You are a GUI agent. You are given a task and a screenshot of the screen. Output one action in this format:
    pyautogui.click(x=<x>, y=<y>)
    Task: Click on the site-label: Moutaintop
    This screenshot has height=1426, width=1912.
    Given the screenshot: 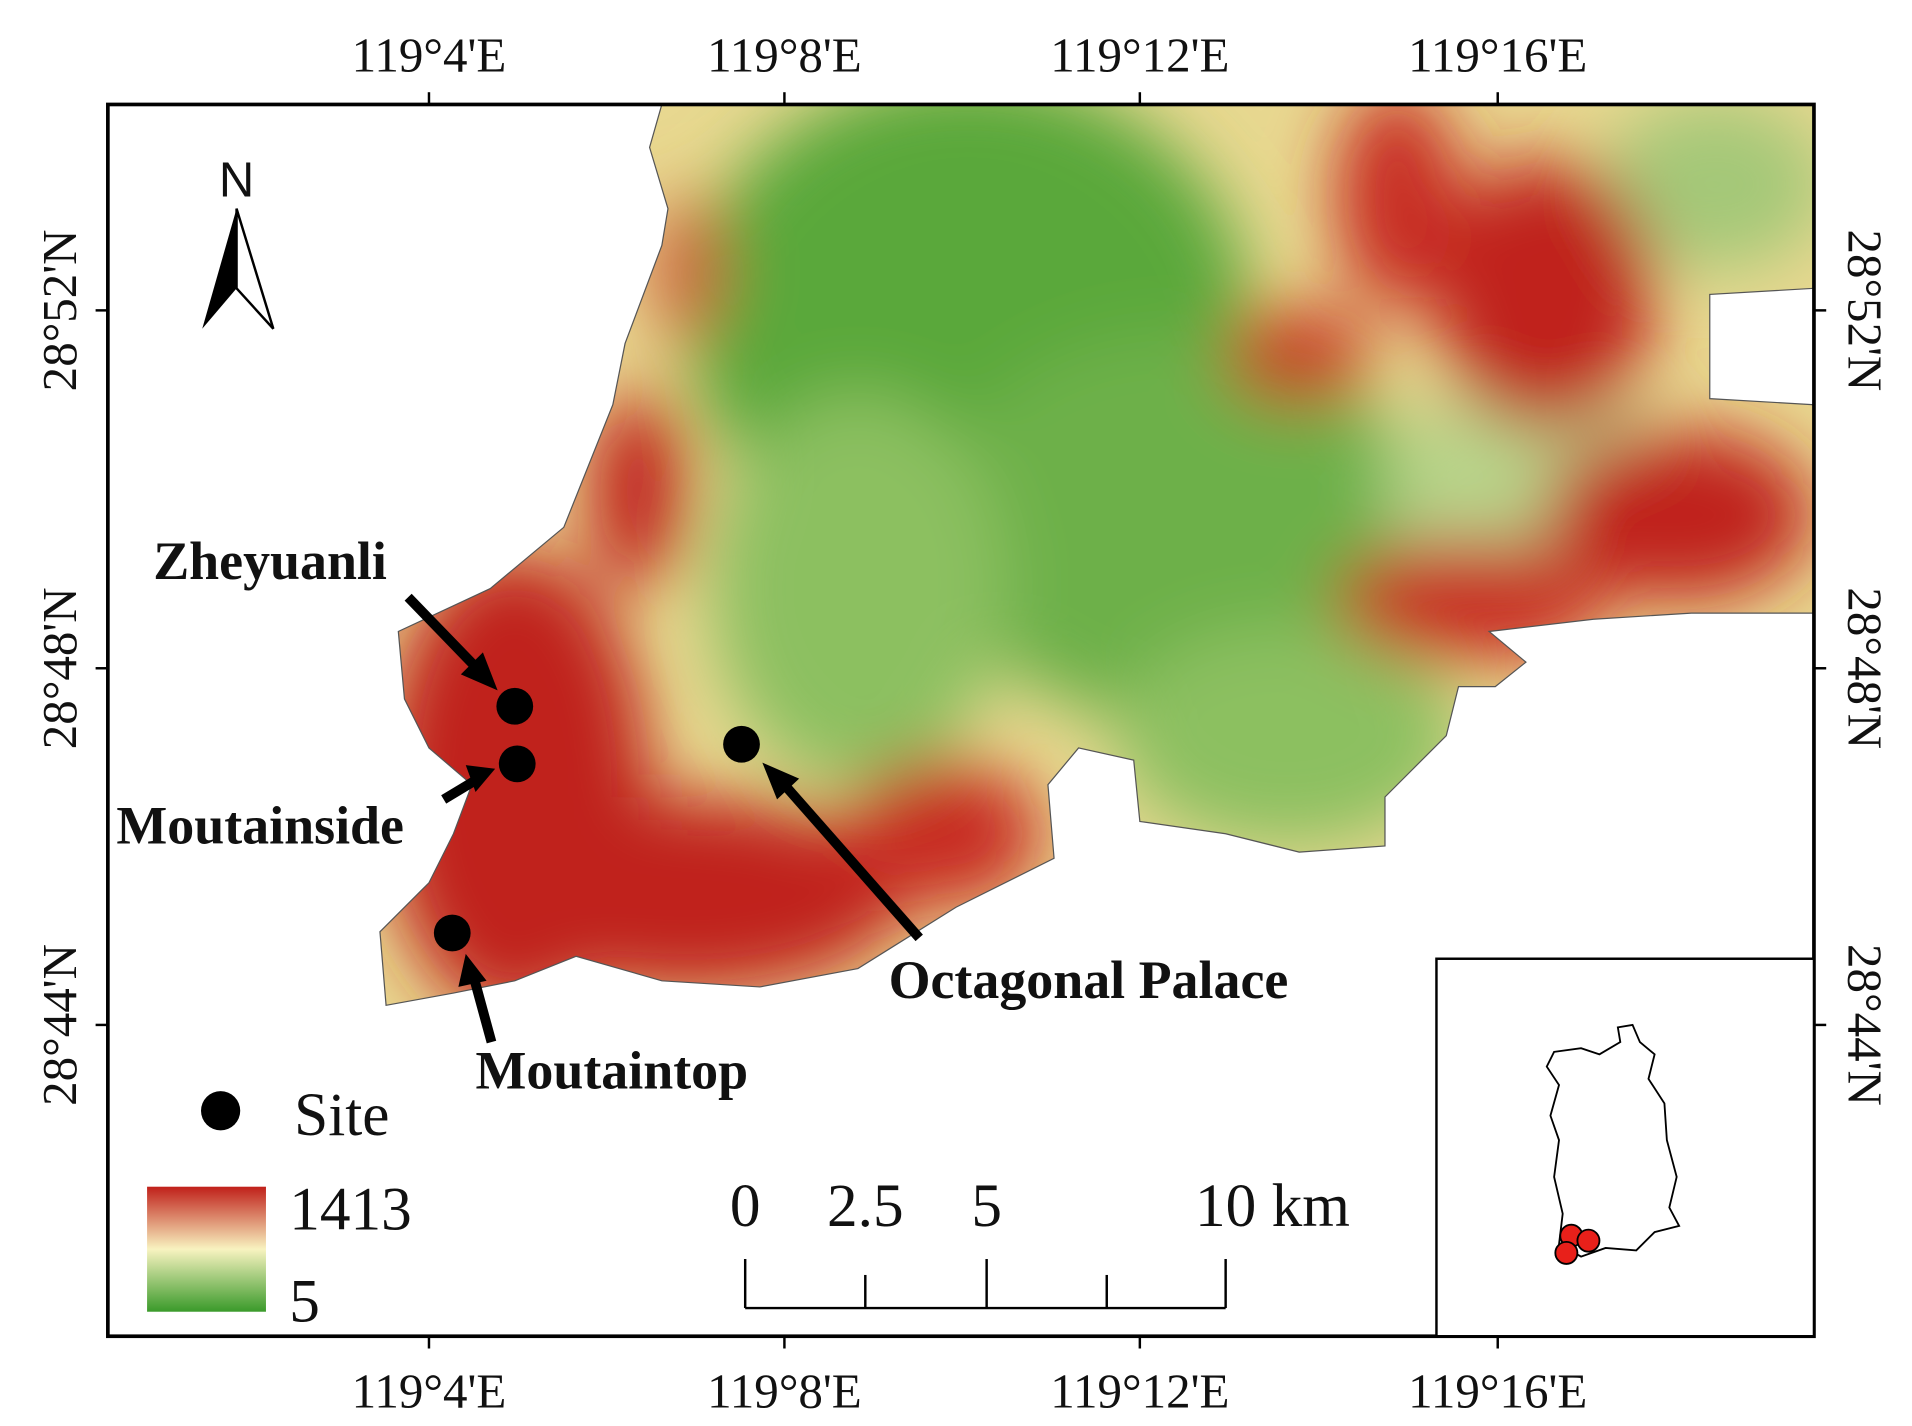 What is the action you would take?
    pyautogui.click(x=612, y=1071)
    